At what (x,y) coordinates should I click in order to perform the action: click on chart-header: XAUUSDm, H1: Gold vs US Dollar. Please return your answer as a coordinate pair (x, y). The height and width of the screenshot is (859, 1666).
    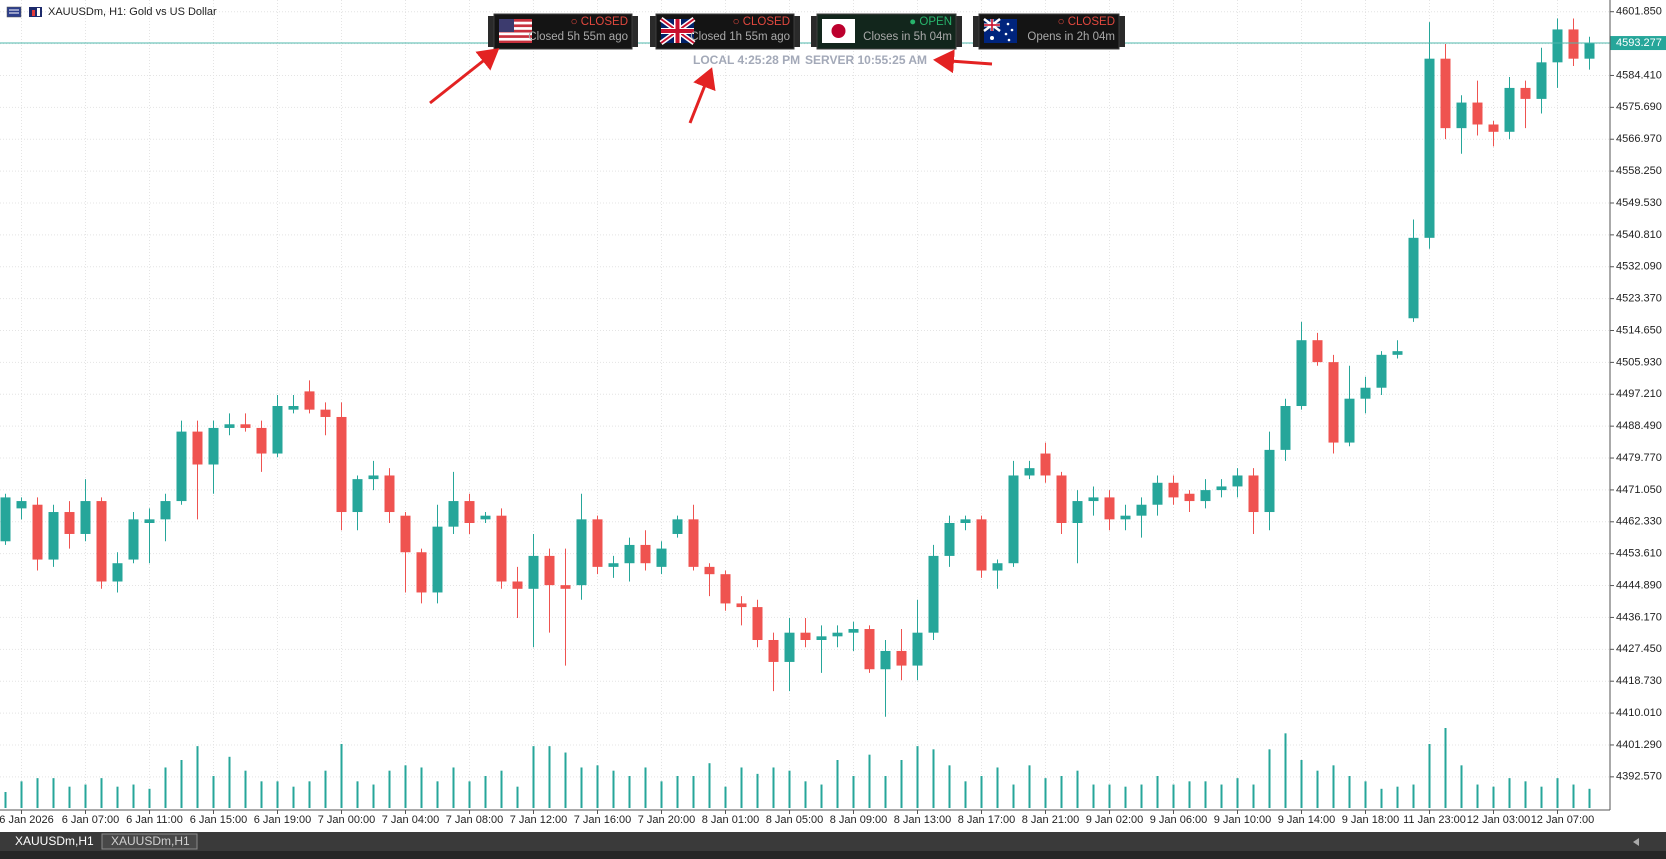
    Looking at the image, I should click on (111, 12).